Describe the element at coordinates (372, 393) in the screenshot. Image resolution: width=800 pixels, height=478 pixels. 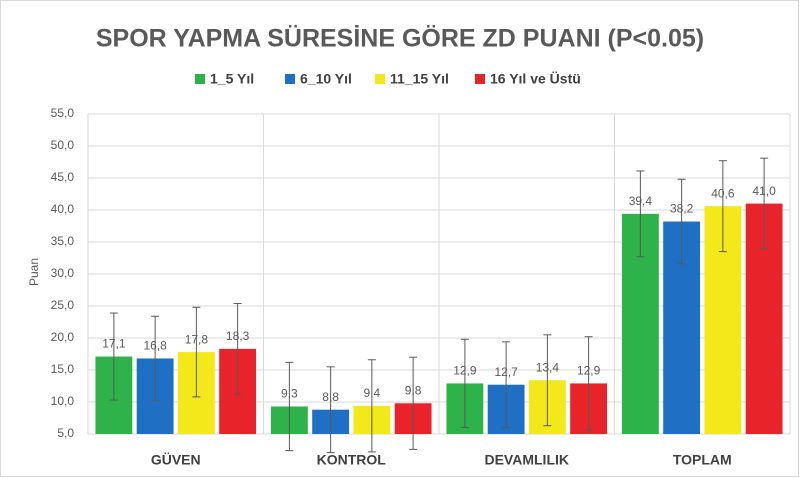
I see `data-label: 9,4` at that location.